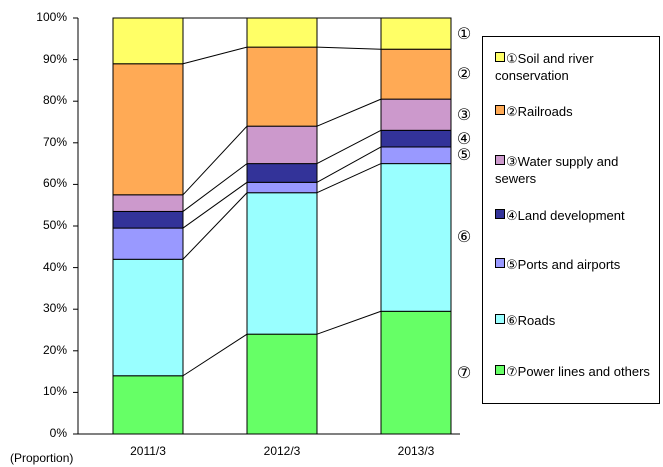 The width and height of the screenshot is (663, 467). What do you see at coordinates (464, 115) in the screenshot?
I see `series-marker: ③` at bounding box center [464, 115].